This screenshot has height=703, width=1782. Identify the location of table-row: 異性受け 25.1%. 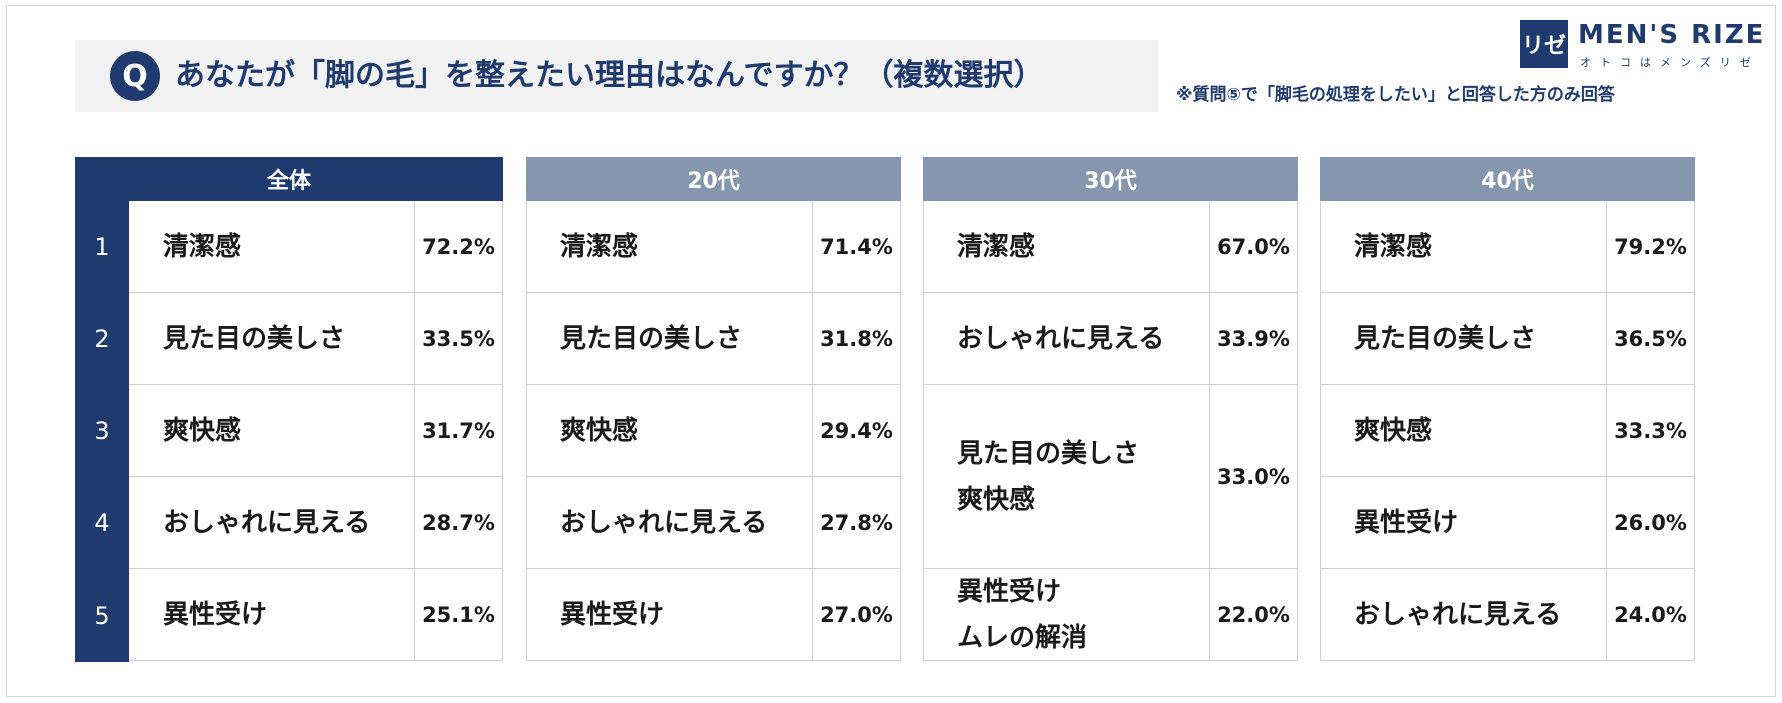
(289, 615).